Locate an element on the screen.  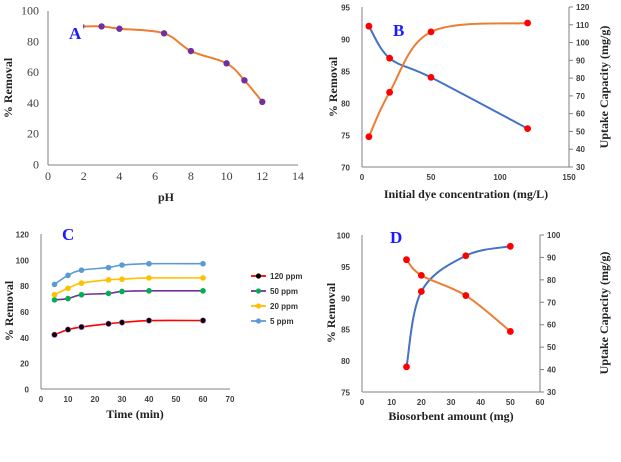
x-tick-label: 12 is located at coordinates (262, 176).